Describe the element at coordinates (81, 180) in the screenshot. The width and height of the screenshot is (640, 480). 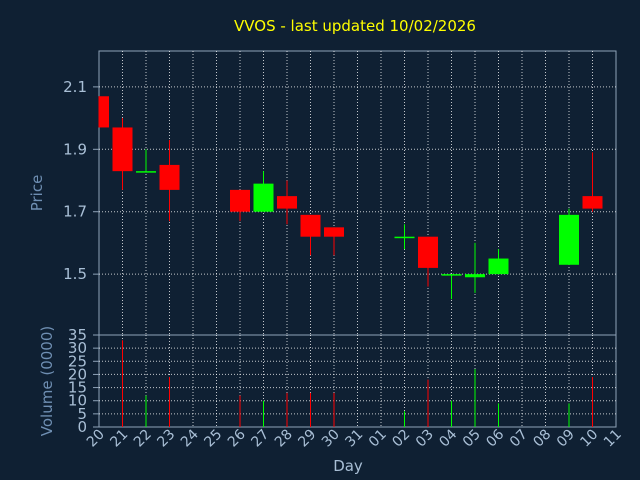
I see `price-y-ticks: 1.5 1.7 1.9 2.1` at that location.